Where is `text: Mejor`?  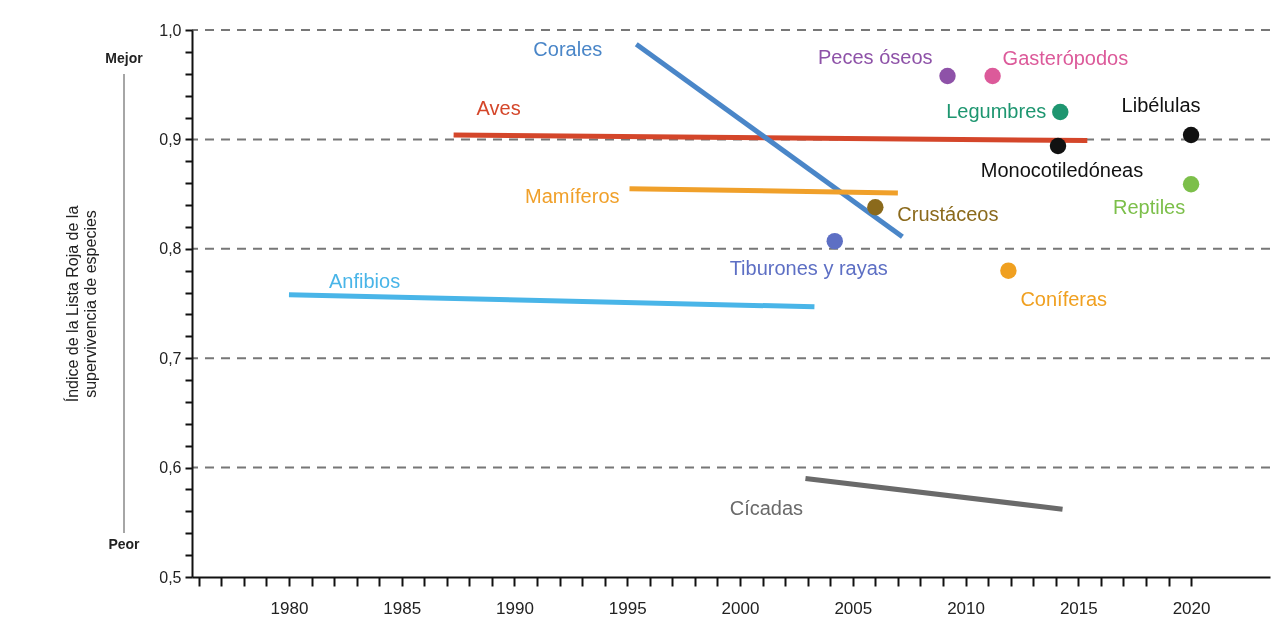
text: Mejor is located at coordinates (124, 58).